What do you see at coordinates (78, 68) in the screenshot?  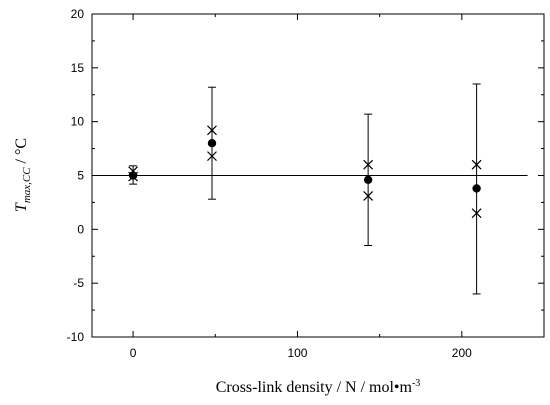 I see `y-tick-label: 15` at bounding box center [78, 68].